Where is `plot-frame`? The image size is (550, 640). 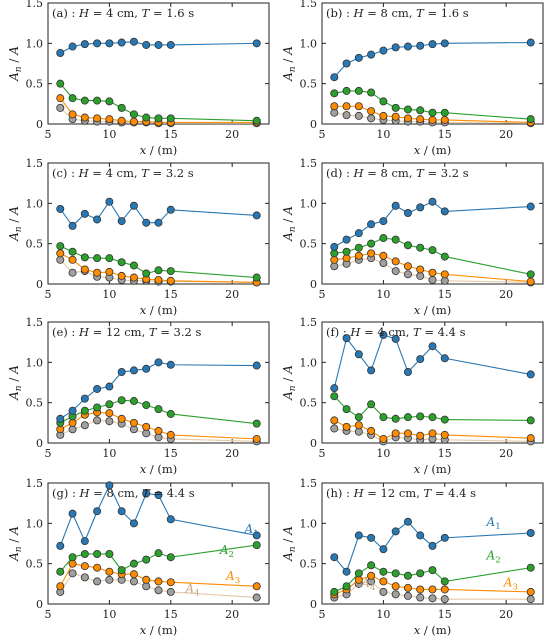 plot-frame is located at coordinates (432, 543).